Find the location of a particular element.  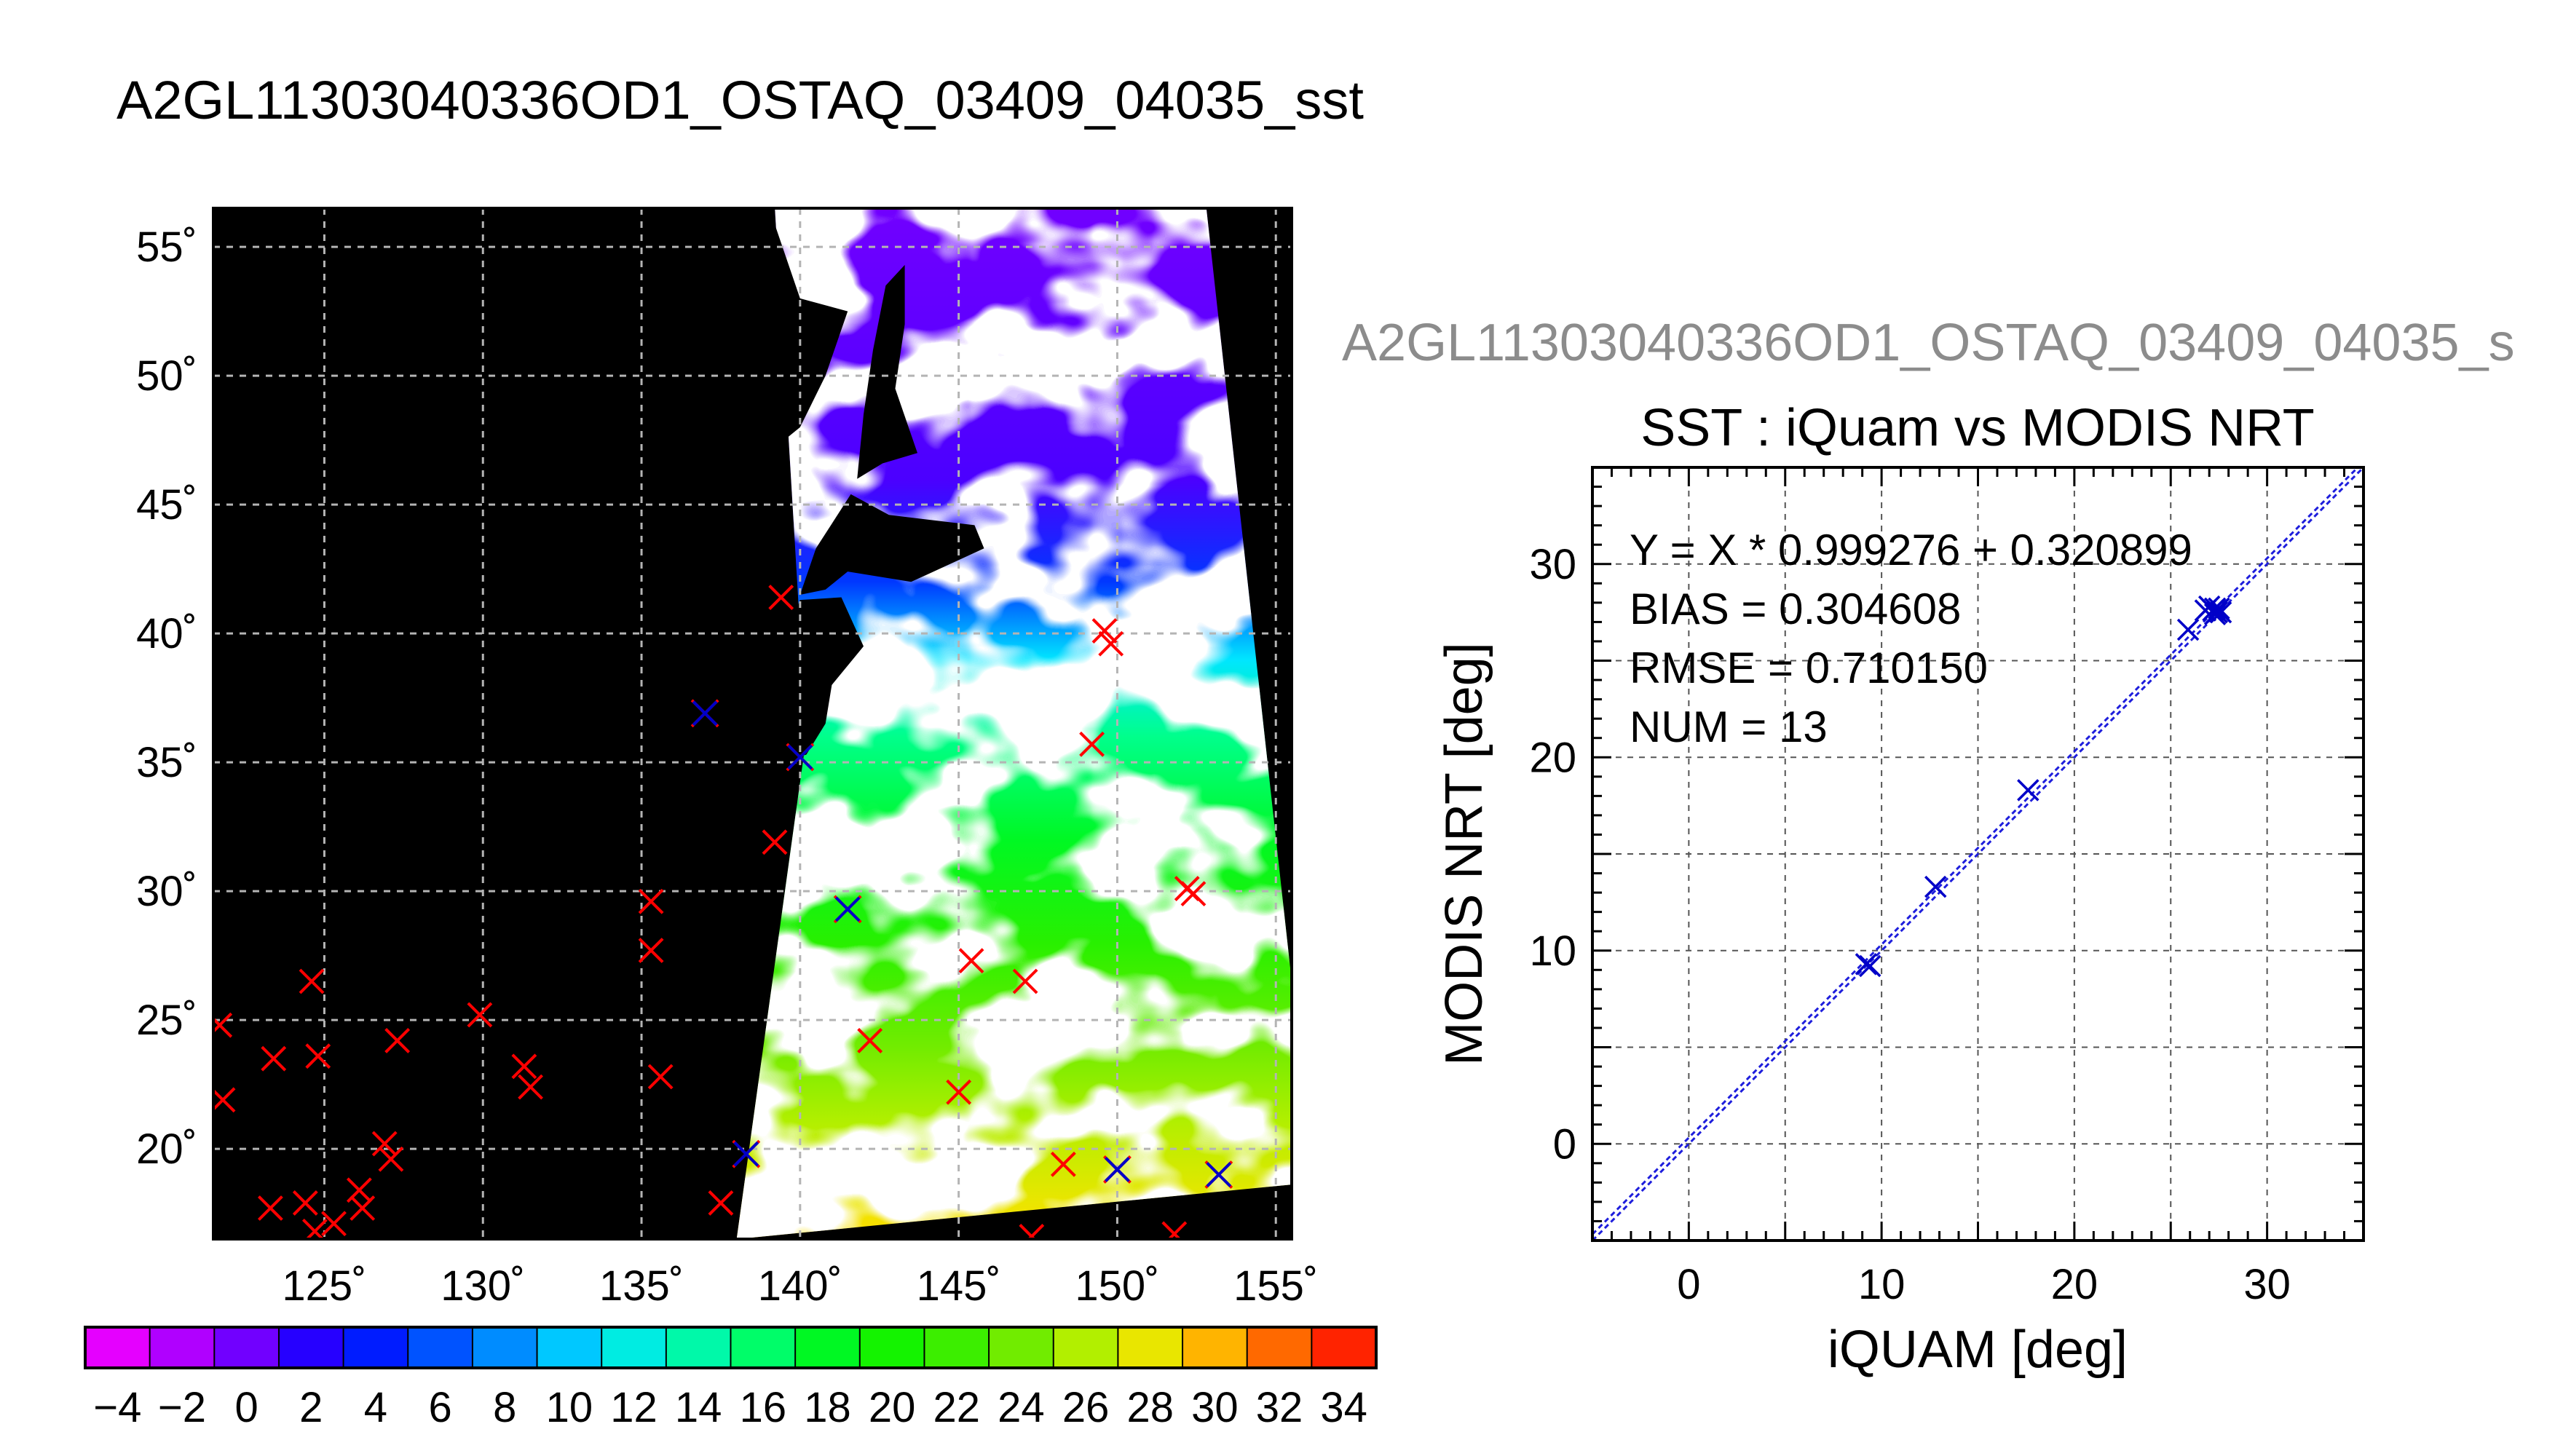

colorbar-tick-label: 4 is located at coordinates (375, 1407).